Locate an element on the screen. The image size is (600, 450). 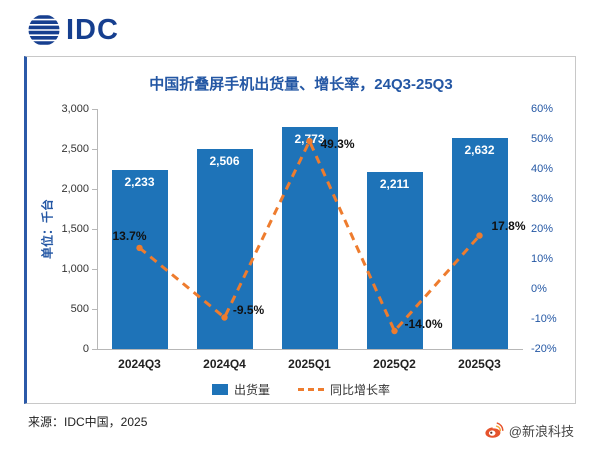
legend-bar-swatch is located at coordinates (219, 389).